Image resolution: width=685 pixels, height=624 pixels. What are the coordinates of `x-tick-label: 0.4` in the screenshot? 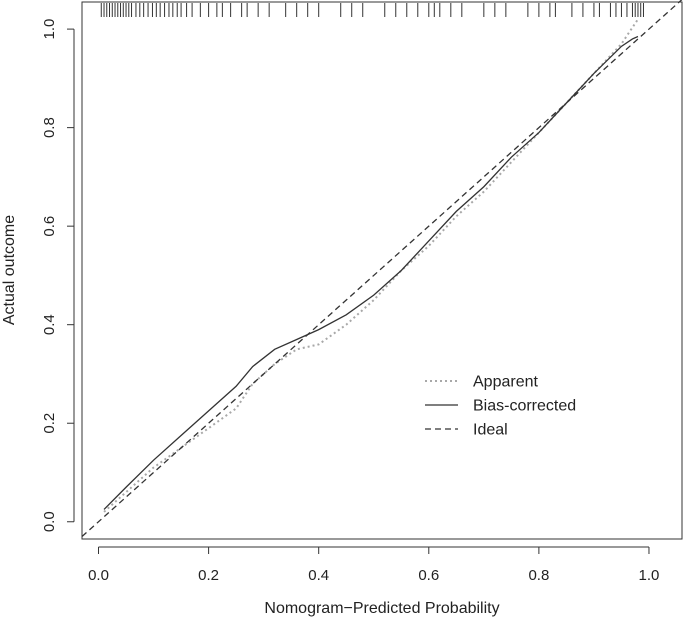 It's located at (318, 575).